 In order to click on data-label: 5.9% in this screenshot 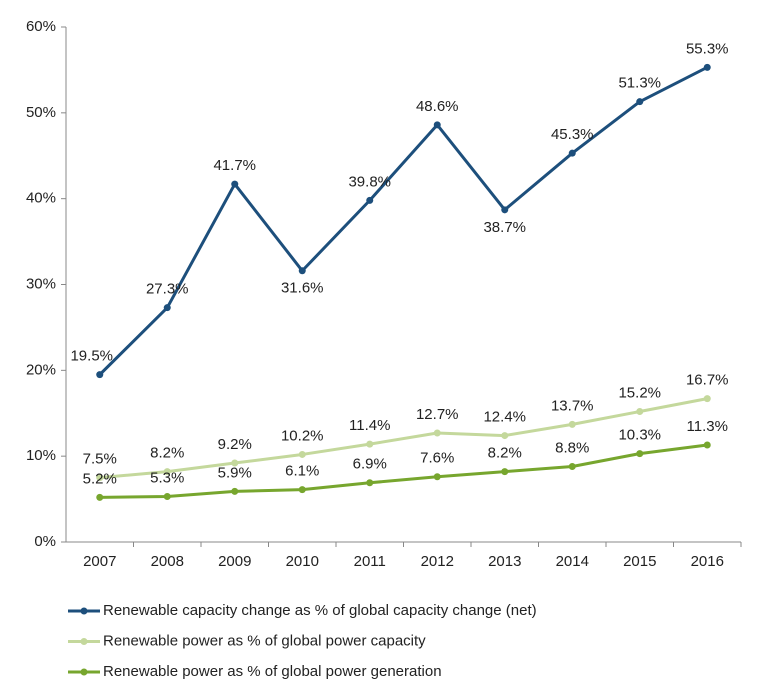, I will do `click(235, 472)`.